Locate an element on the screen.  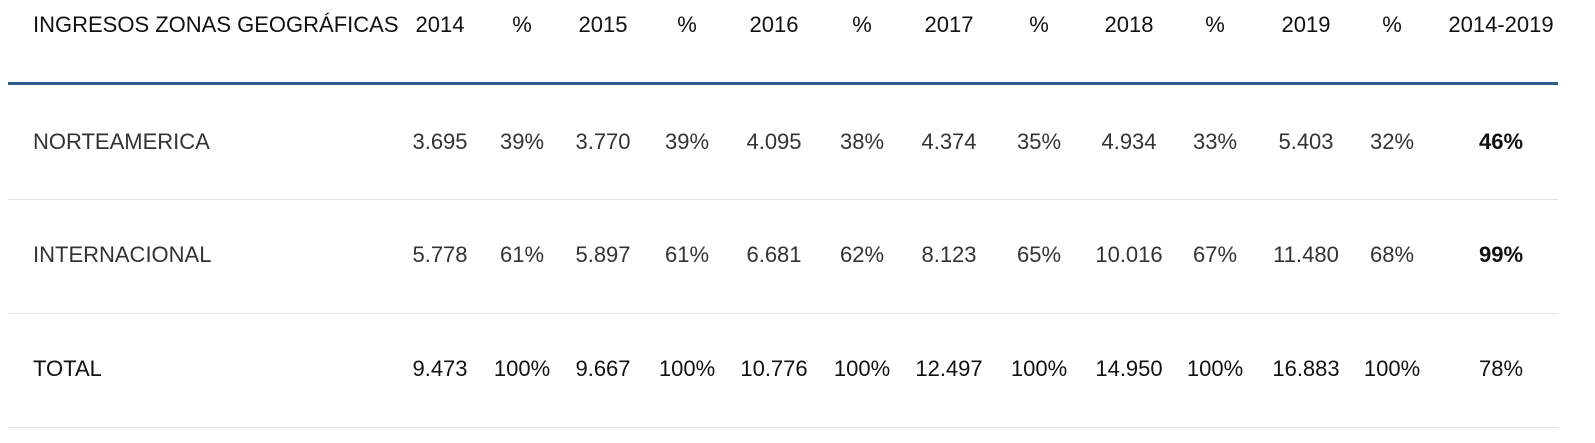
table-cell: 10.776 is located at coordinates (774, 368).